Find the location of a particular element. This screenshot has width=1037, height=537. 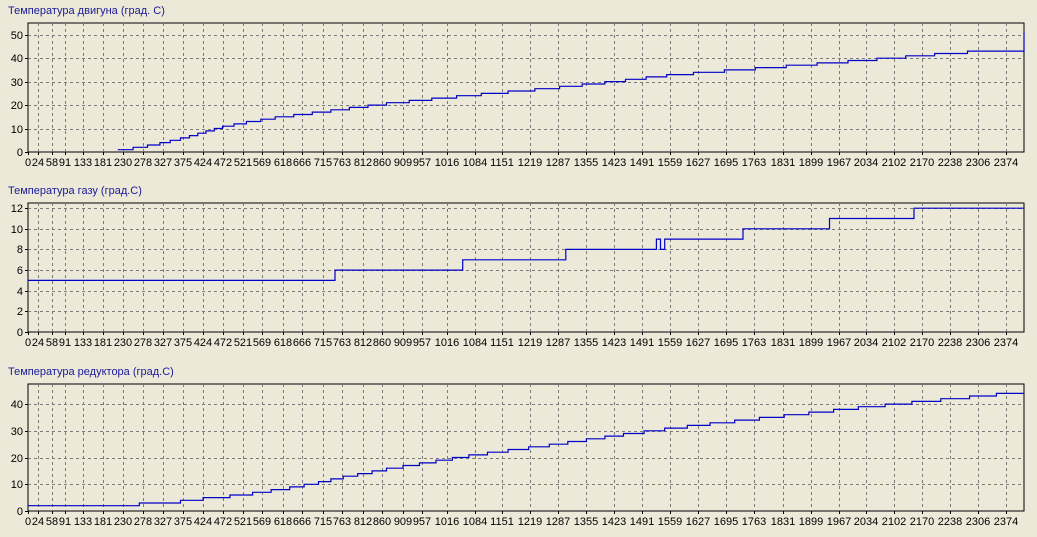

chart-title-gas: Температура газу (град.С) is located at coordinates (75, 191).